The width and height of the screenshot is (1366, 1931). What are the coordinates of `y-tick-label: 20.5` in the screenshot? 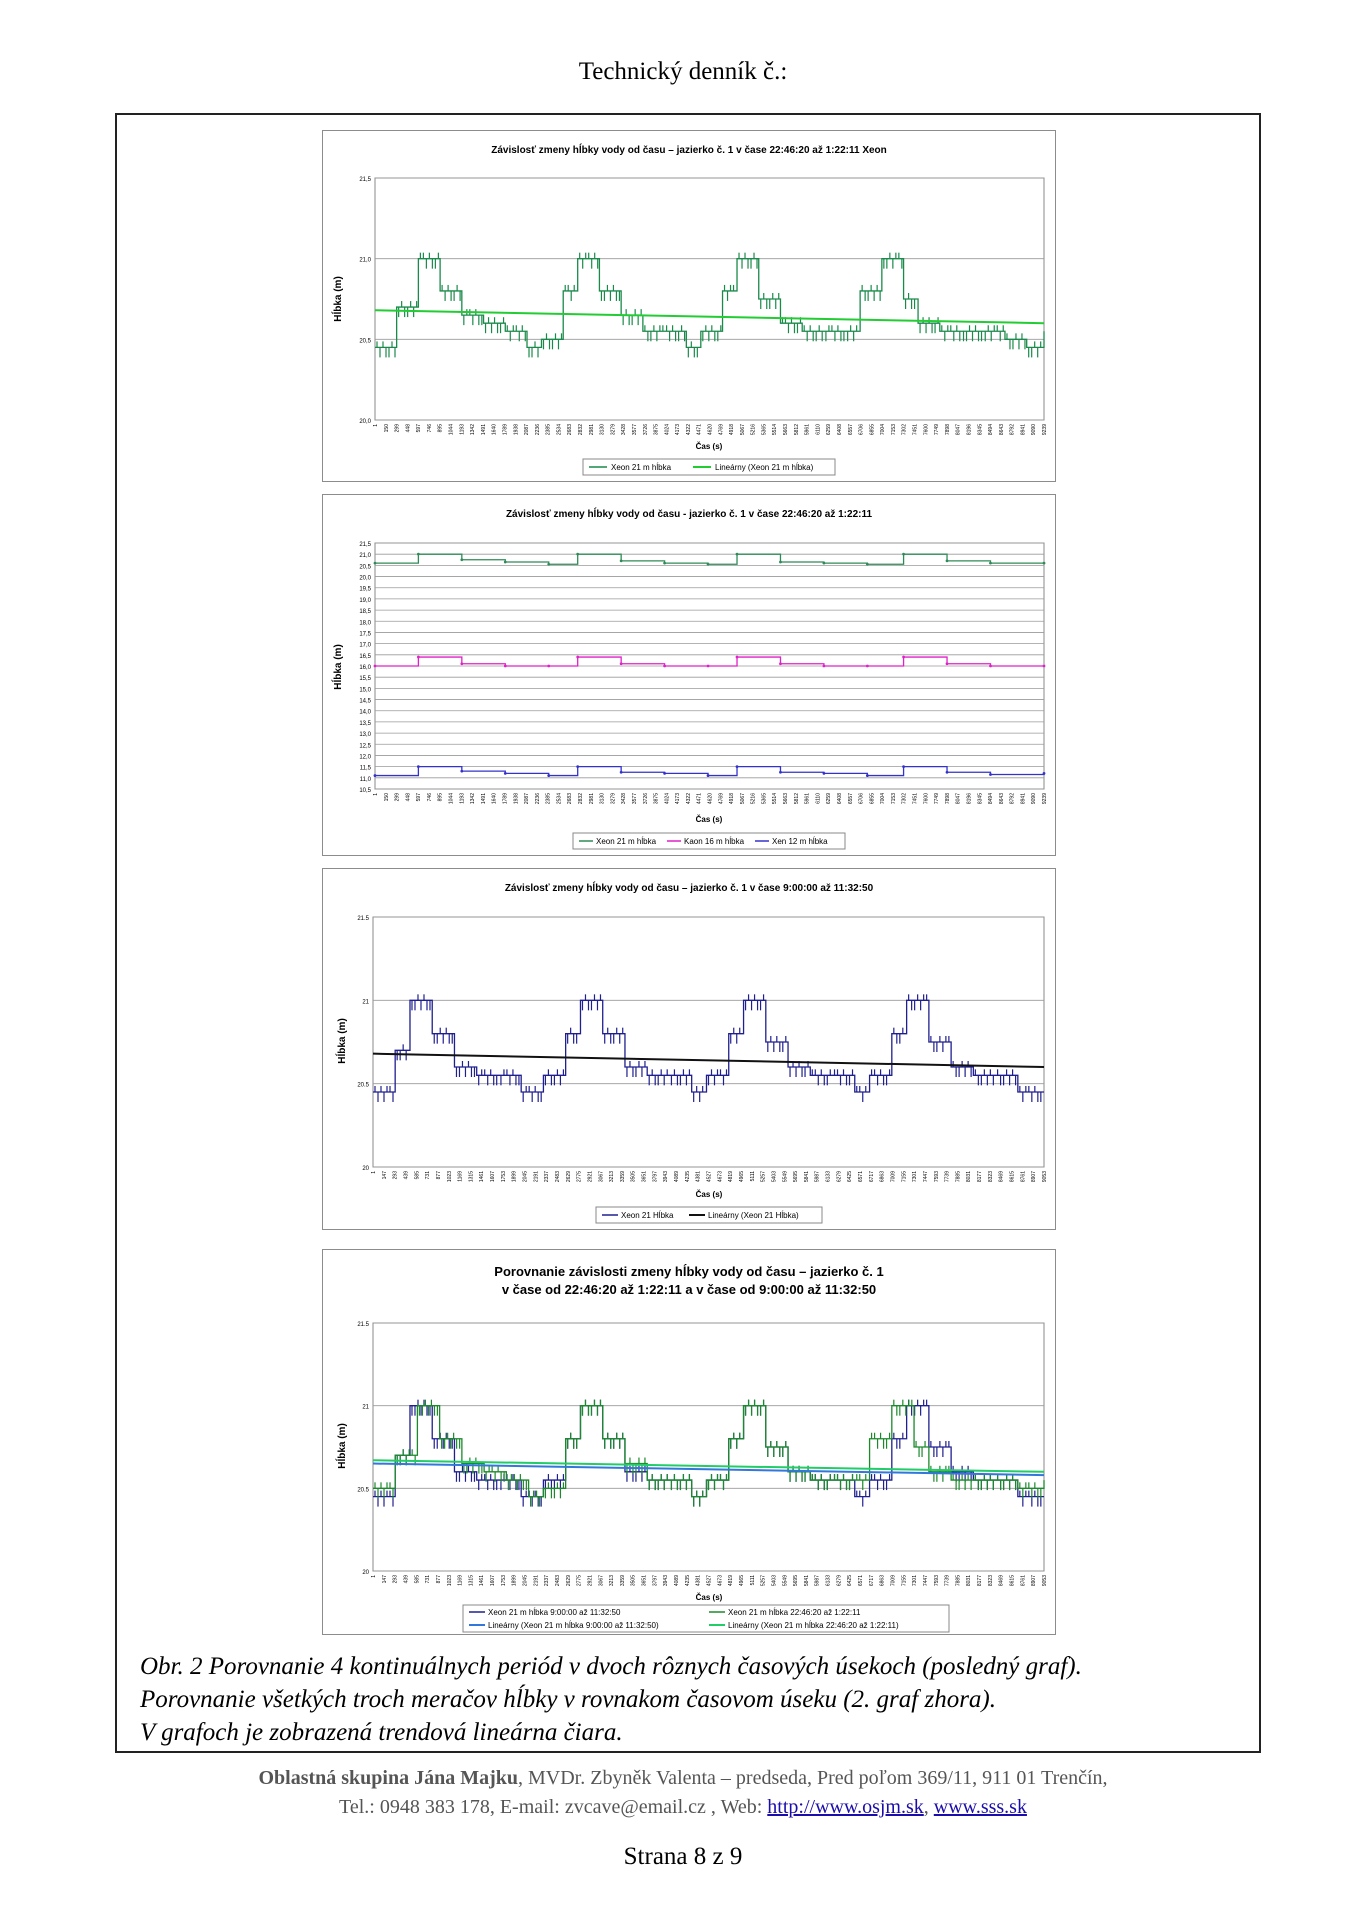 It's located at (363, 1086).